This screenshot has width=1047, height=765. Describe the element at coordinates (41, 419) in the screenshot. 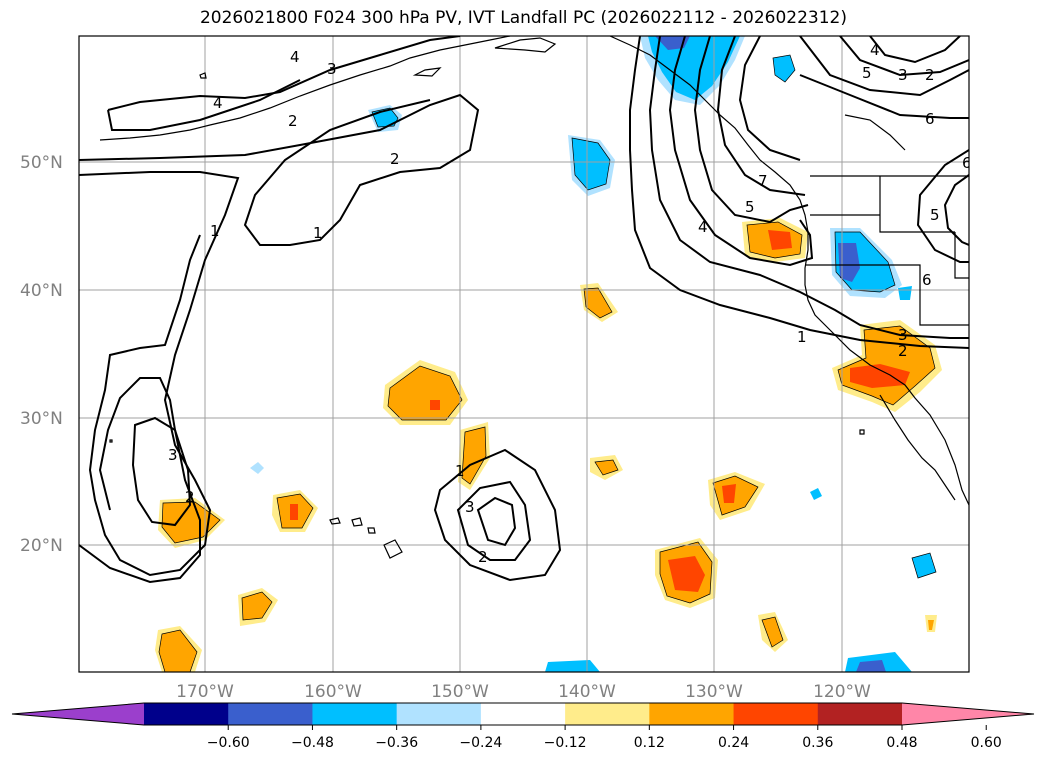

I see `lat-label-30: 30°N` at that location.